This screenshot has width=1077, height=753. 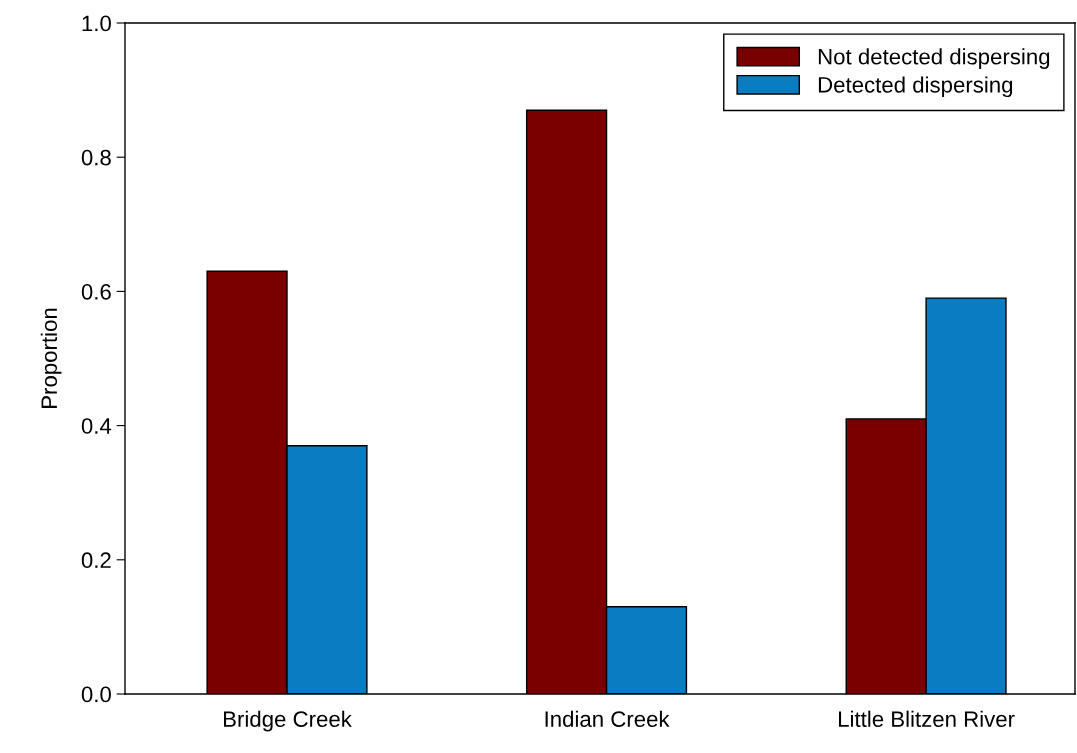 I want to click on y-tick-label: 0.8, so click(x=96, y=157).